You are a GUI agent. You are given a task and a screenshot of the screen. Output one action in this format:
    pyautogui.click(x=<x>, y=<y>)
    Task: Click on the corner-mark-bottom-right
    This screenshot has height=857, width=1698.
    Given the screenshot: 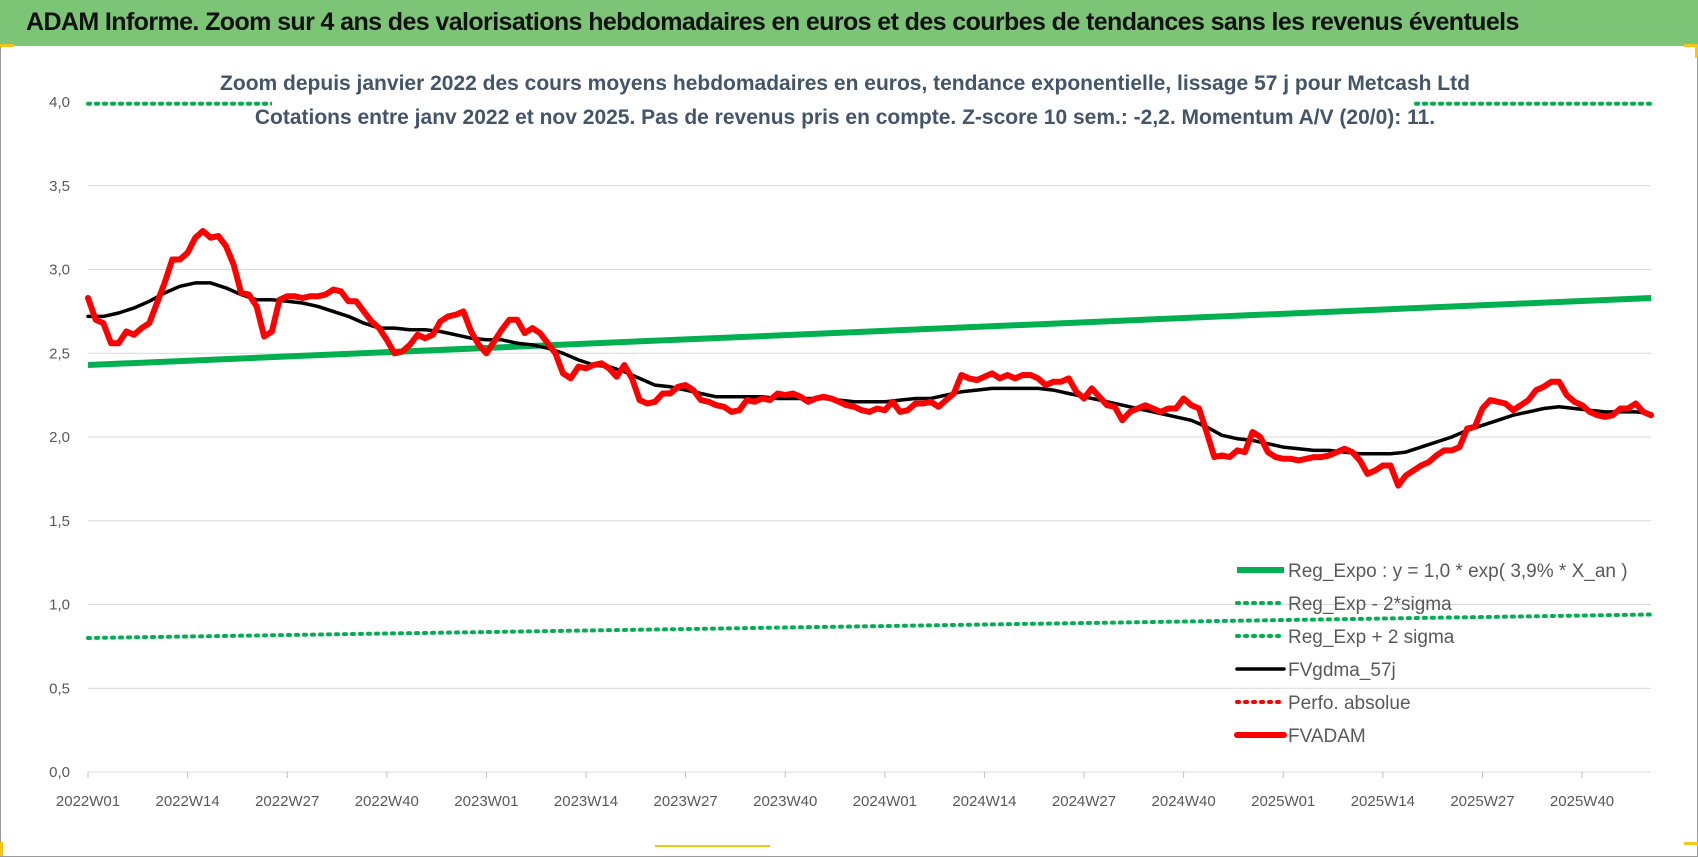 What is the action you would take?
    pyautogui.click(x=1691, y=843)
    